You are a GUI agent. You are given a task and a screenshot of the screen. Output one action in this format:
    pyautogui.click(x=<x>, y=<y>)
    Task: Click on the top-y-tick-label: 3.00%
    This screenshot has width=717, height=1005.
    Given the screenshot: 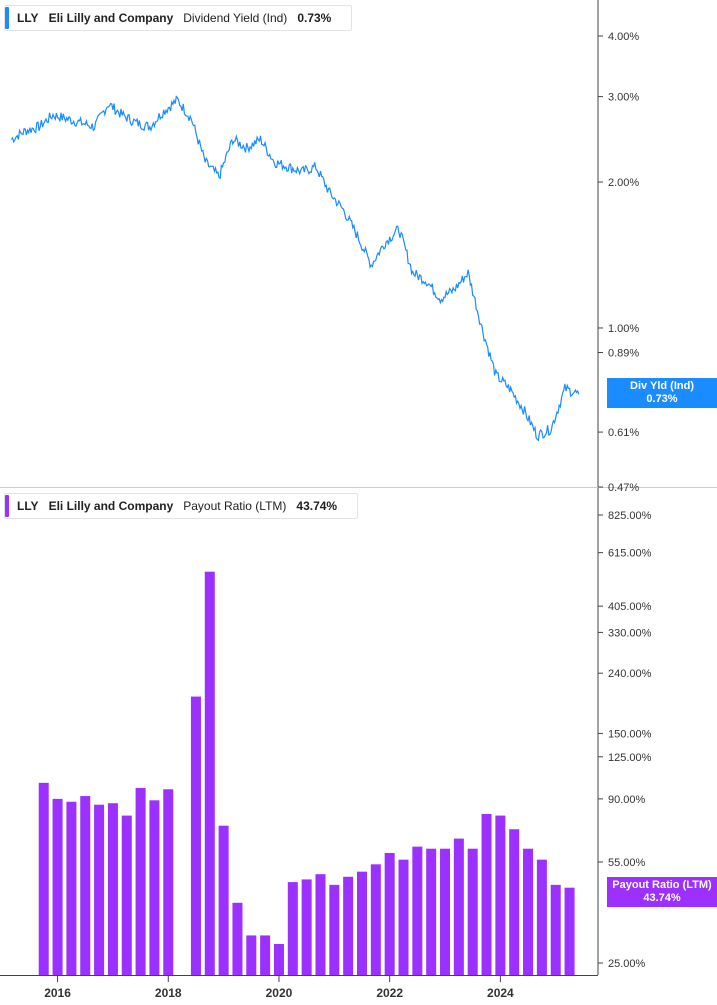 What is the action you would take?
    pyautogui.click(x=623, y=98)
    